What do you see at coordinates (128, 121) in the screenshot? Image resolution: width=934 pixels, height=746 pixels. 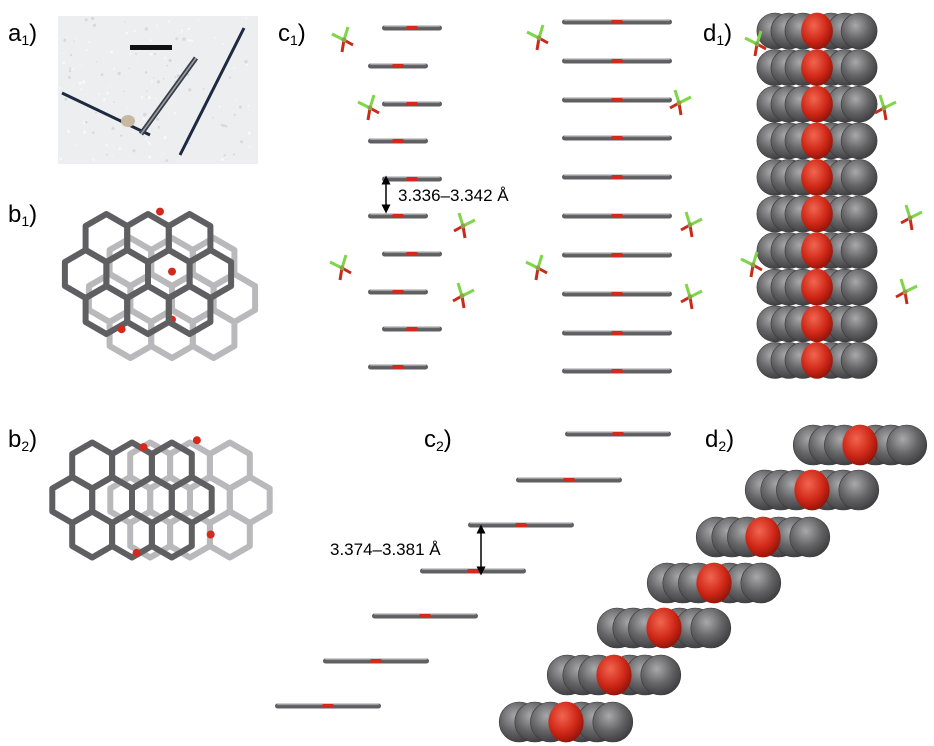 I see `crystal-droplet` at bounding box center [128, 121].